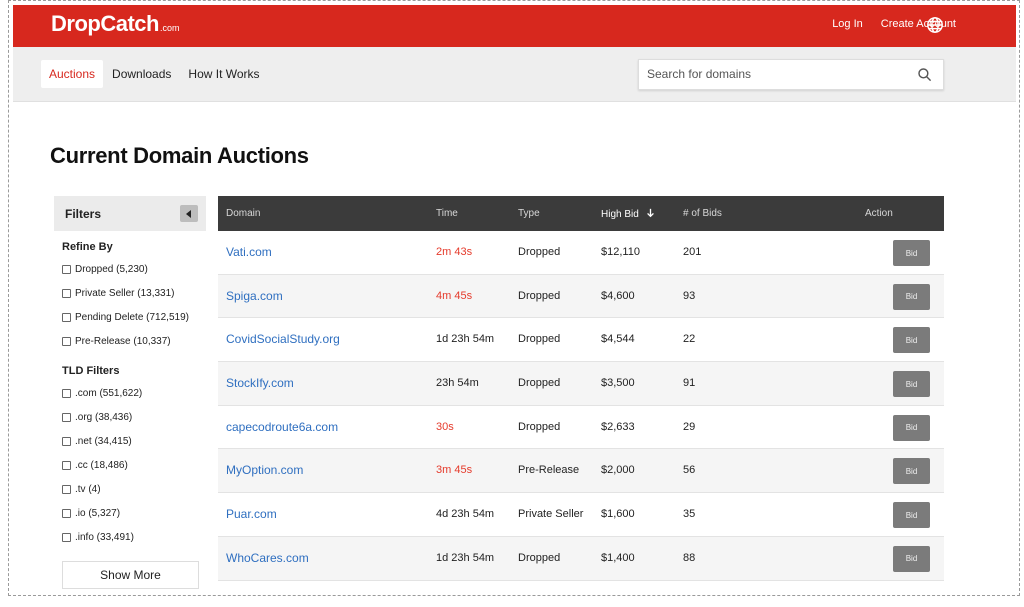 The width and height of the screenshot is (1024, 607). I want to click on create-account-link: Create Account, so click(918, 24).